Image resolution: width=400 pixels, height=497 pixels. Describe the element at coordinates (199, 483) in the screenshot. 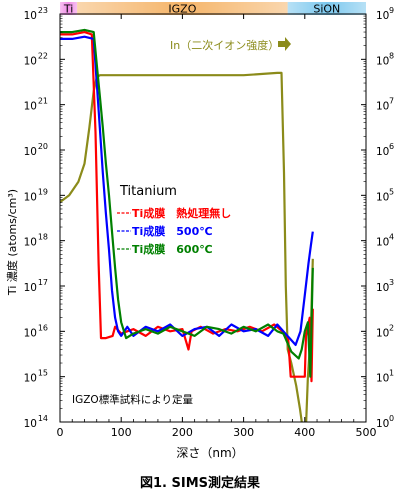

I see `figure-caption: 図1. SIMS測定結果` at that location.